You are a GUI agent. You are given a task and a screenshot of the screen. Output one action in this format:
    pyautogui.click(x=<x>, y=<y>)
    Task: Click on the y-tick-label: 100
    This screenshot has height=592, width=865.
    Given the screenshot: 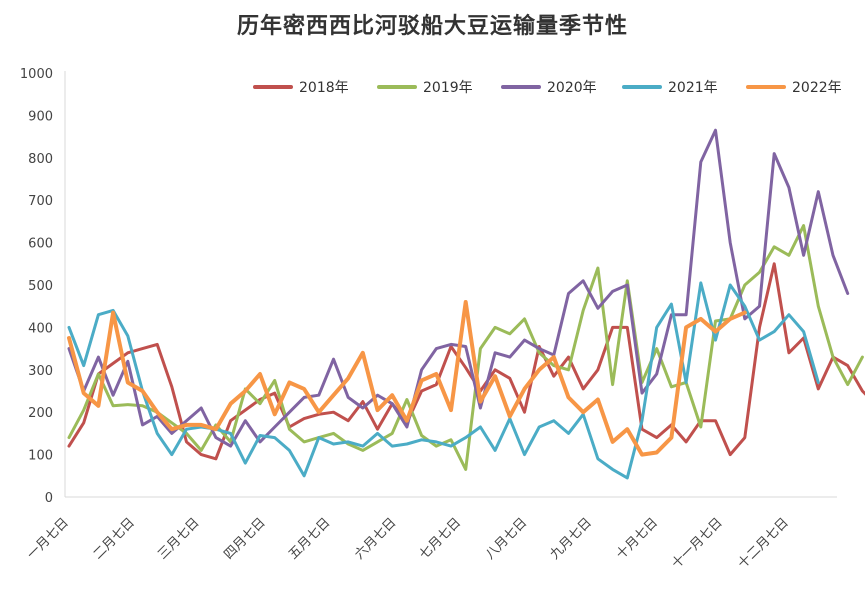 What is the action you would take?
    pyautogui.click(x=40, y=456)
    